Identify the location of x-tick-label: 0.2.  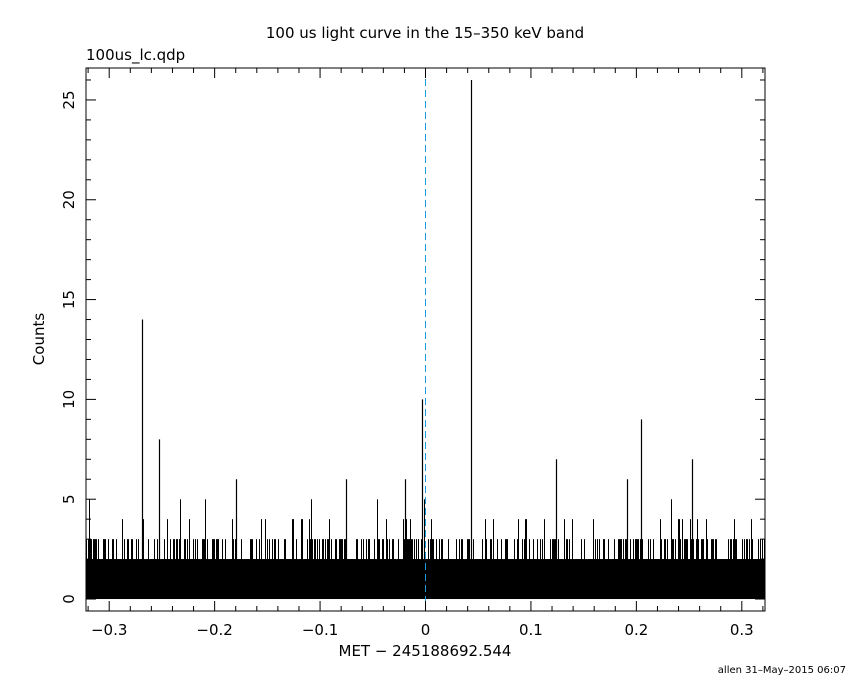
(636, 630).